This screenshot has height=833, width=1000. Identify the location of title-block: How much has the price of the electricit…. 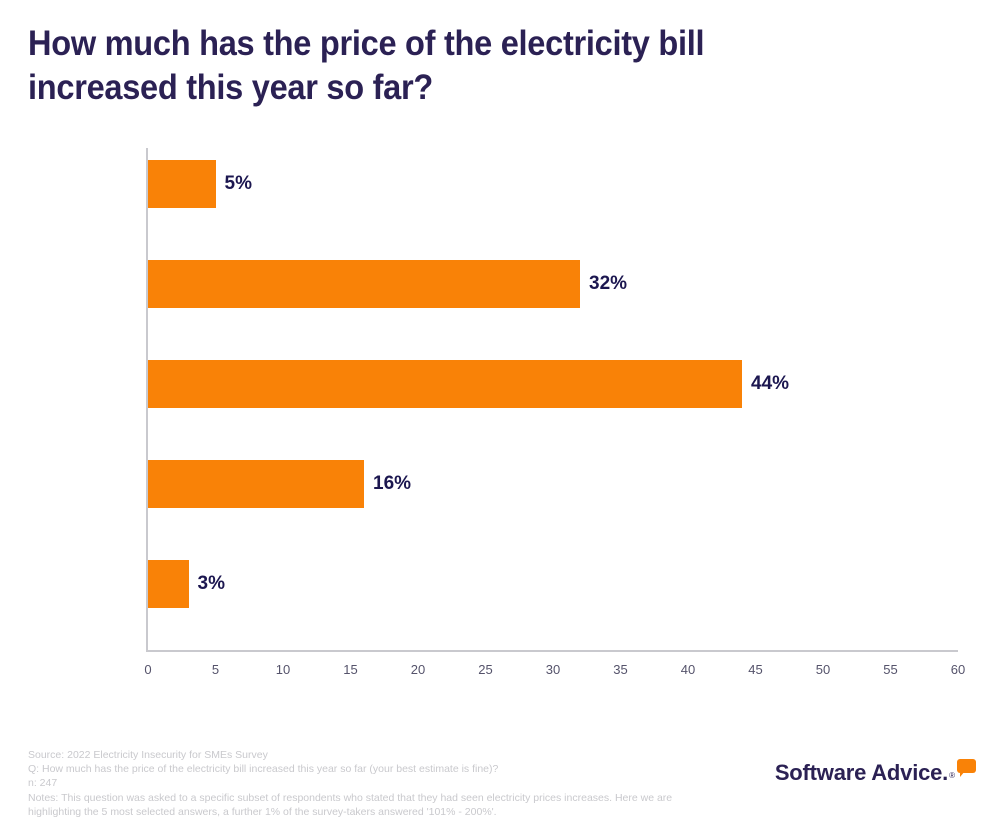
(478, 66).